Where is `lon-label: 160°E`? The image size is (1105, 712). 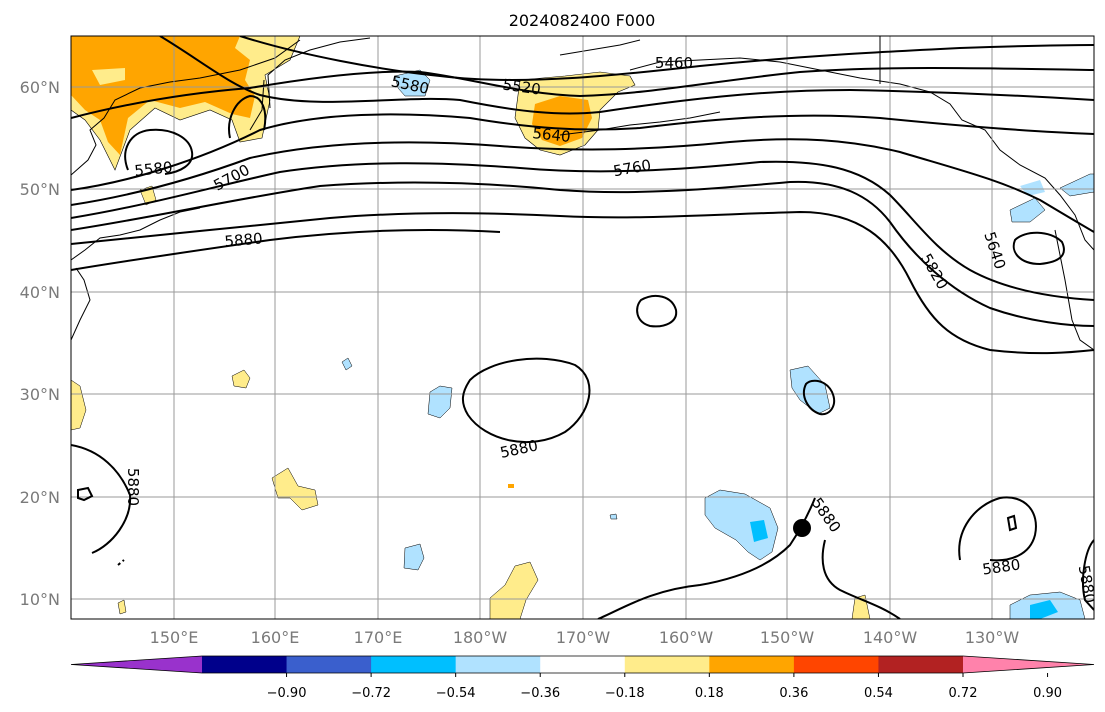
lon-label: 160°E is located at coordinates (275, 637).